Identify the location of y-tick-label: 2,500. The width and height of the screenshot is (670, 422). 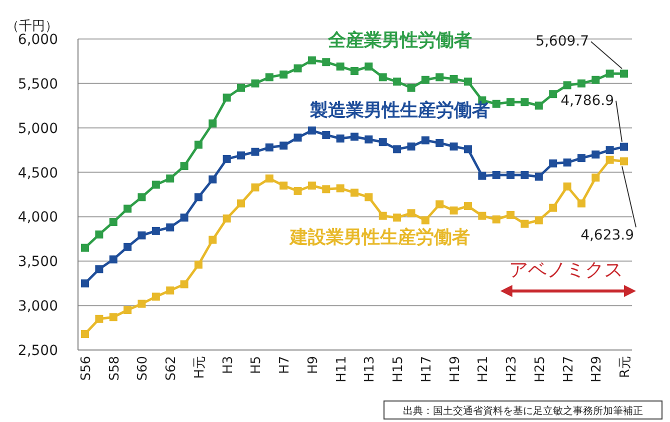
(38, 351).